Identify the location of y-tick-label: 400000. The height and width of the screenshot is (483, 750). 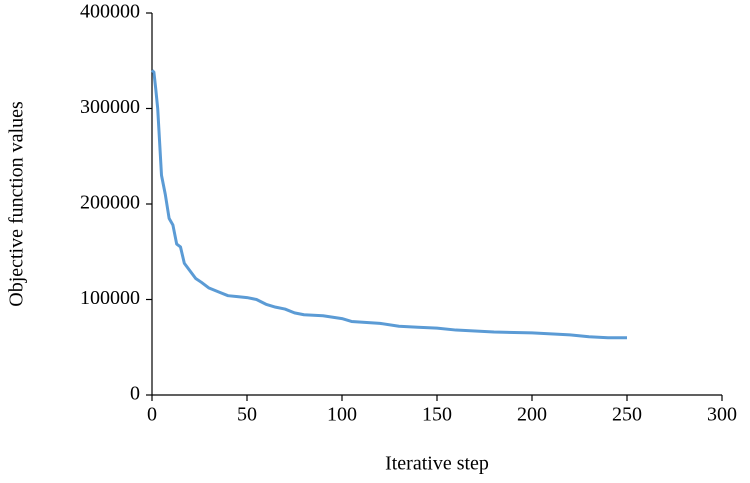
(110, 12).